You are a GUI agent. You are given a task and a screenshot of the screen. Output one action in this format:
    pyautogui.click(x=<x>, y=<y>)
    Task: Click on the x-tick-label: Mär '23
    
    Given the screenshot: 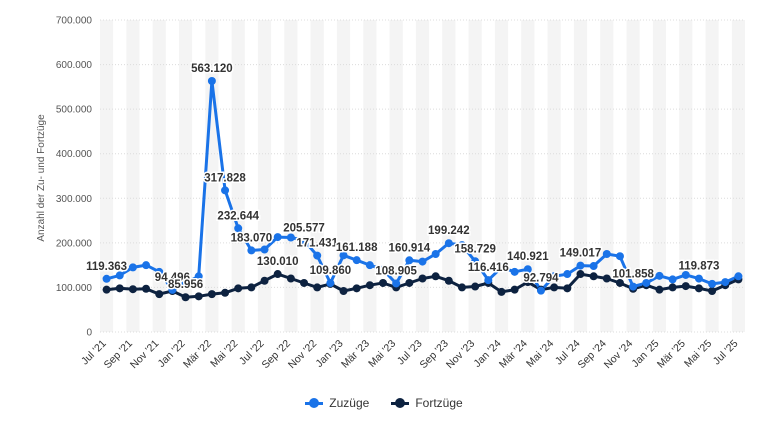 What is the action you would take?
    pyautogui.click(x=355, y=354)
    